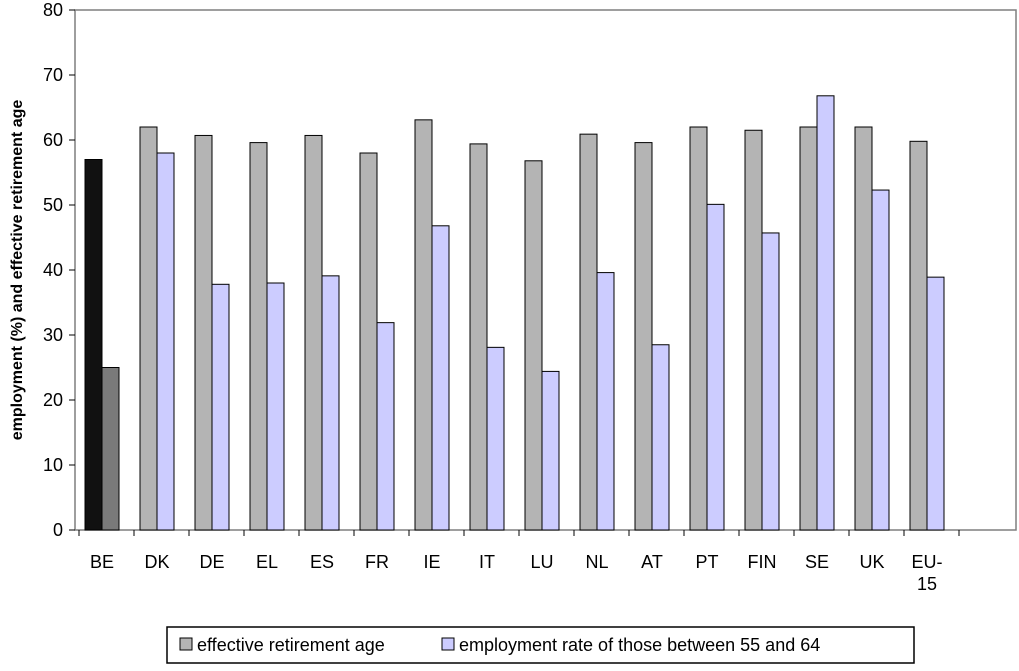 This screenshot has width=1019, height=671. I want to click on x-tick-label: DK, so click(156, 562).